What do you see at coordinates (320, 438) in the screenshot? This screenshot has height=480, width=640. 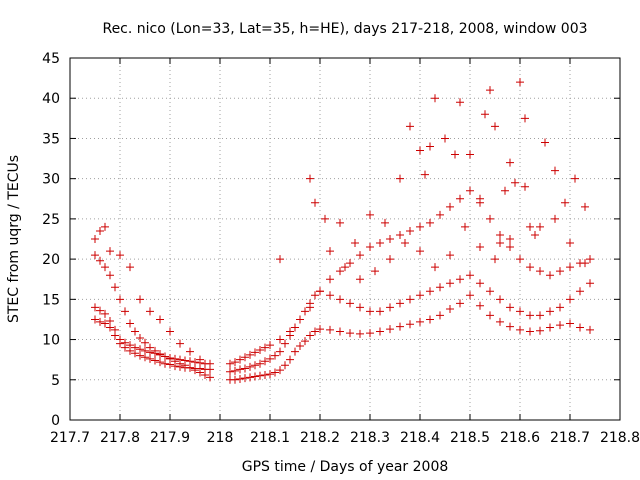 I see `x-tick-label: 218.2` at bounding box center [320, 438].